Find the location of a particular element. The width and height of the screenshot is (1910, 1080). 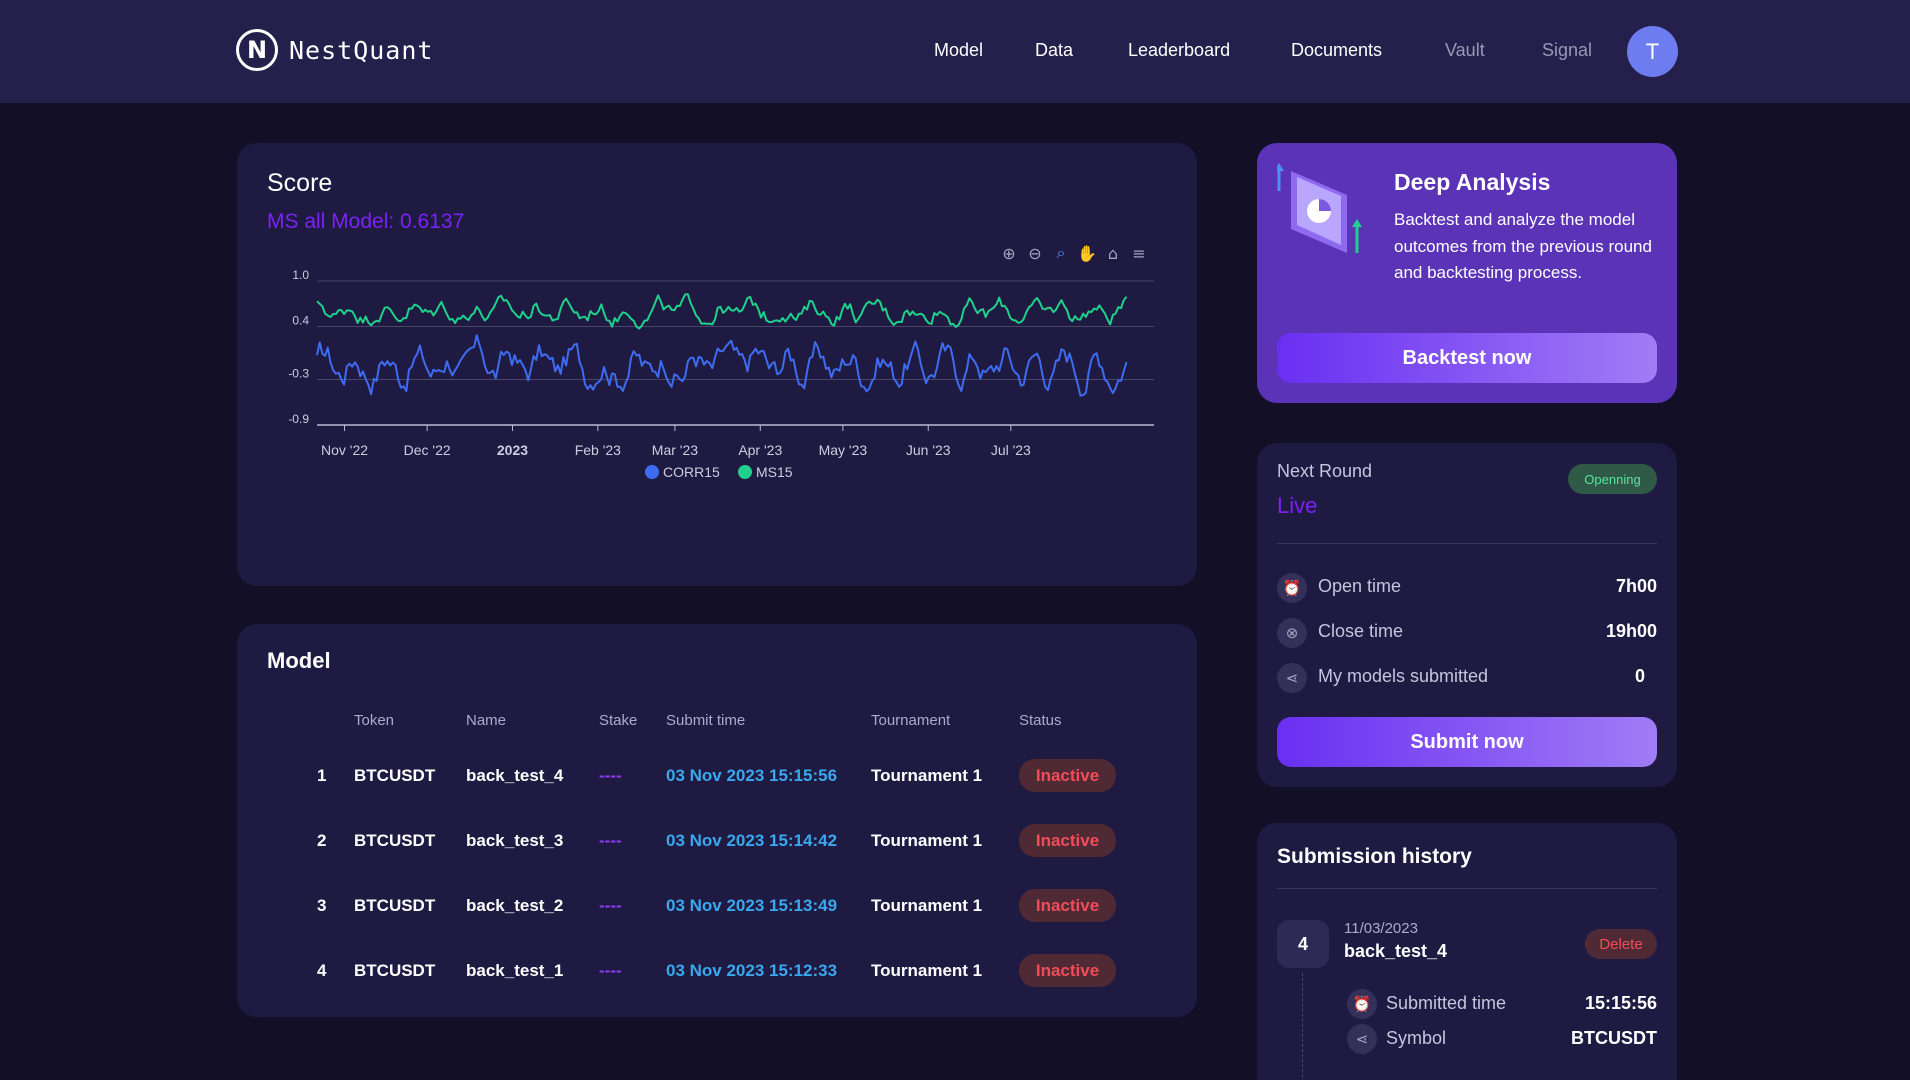

row-index: 3 is located at coordinates (322, 905).